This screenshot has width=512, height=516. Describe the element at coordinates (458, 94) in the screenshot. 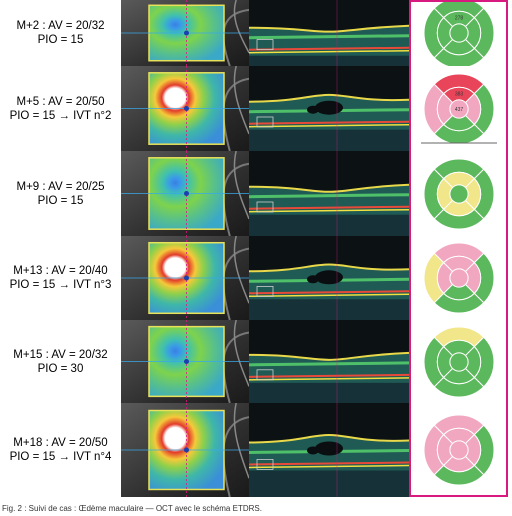

I see `etdrs-inner-superior-value: 383` at that location.